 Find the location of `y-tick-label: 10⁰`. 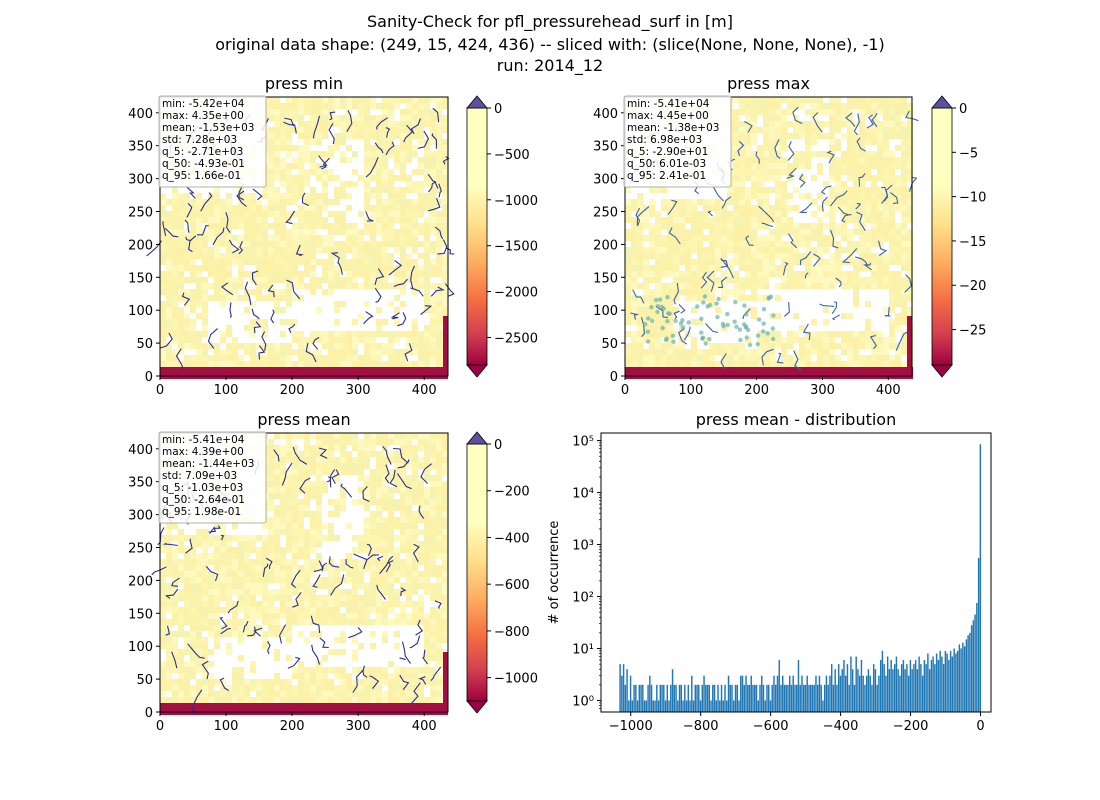

y-tick-label: 10⁰ is located at coordinates (583, 701).